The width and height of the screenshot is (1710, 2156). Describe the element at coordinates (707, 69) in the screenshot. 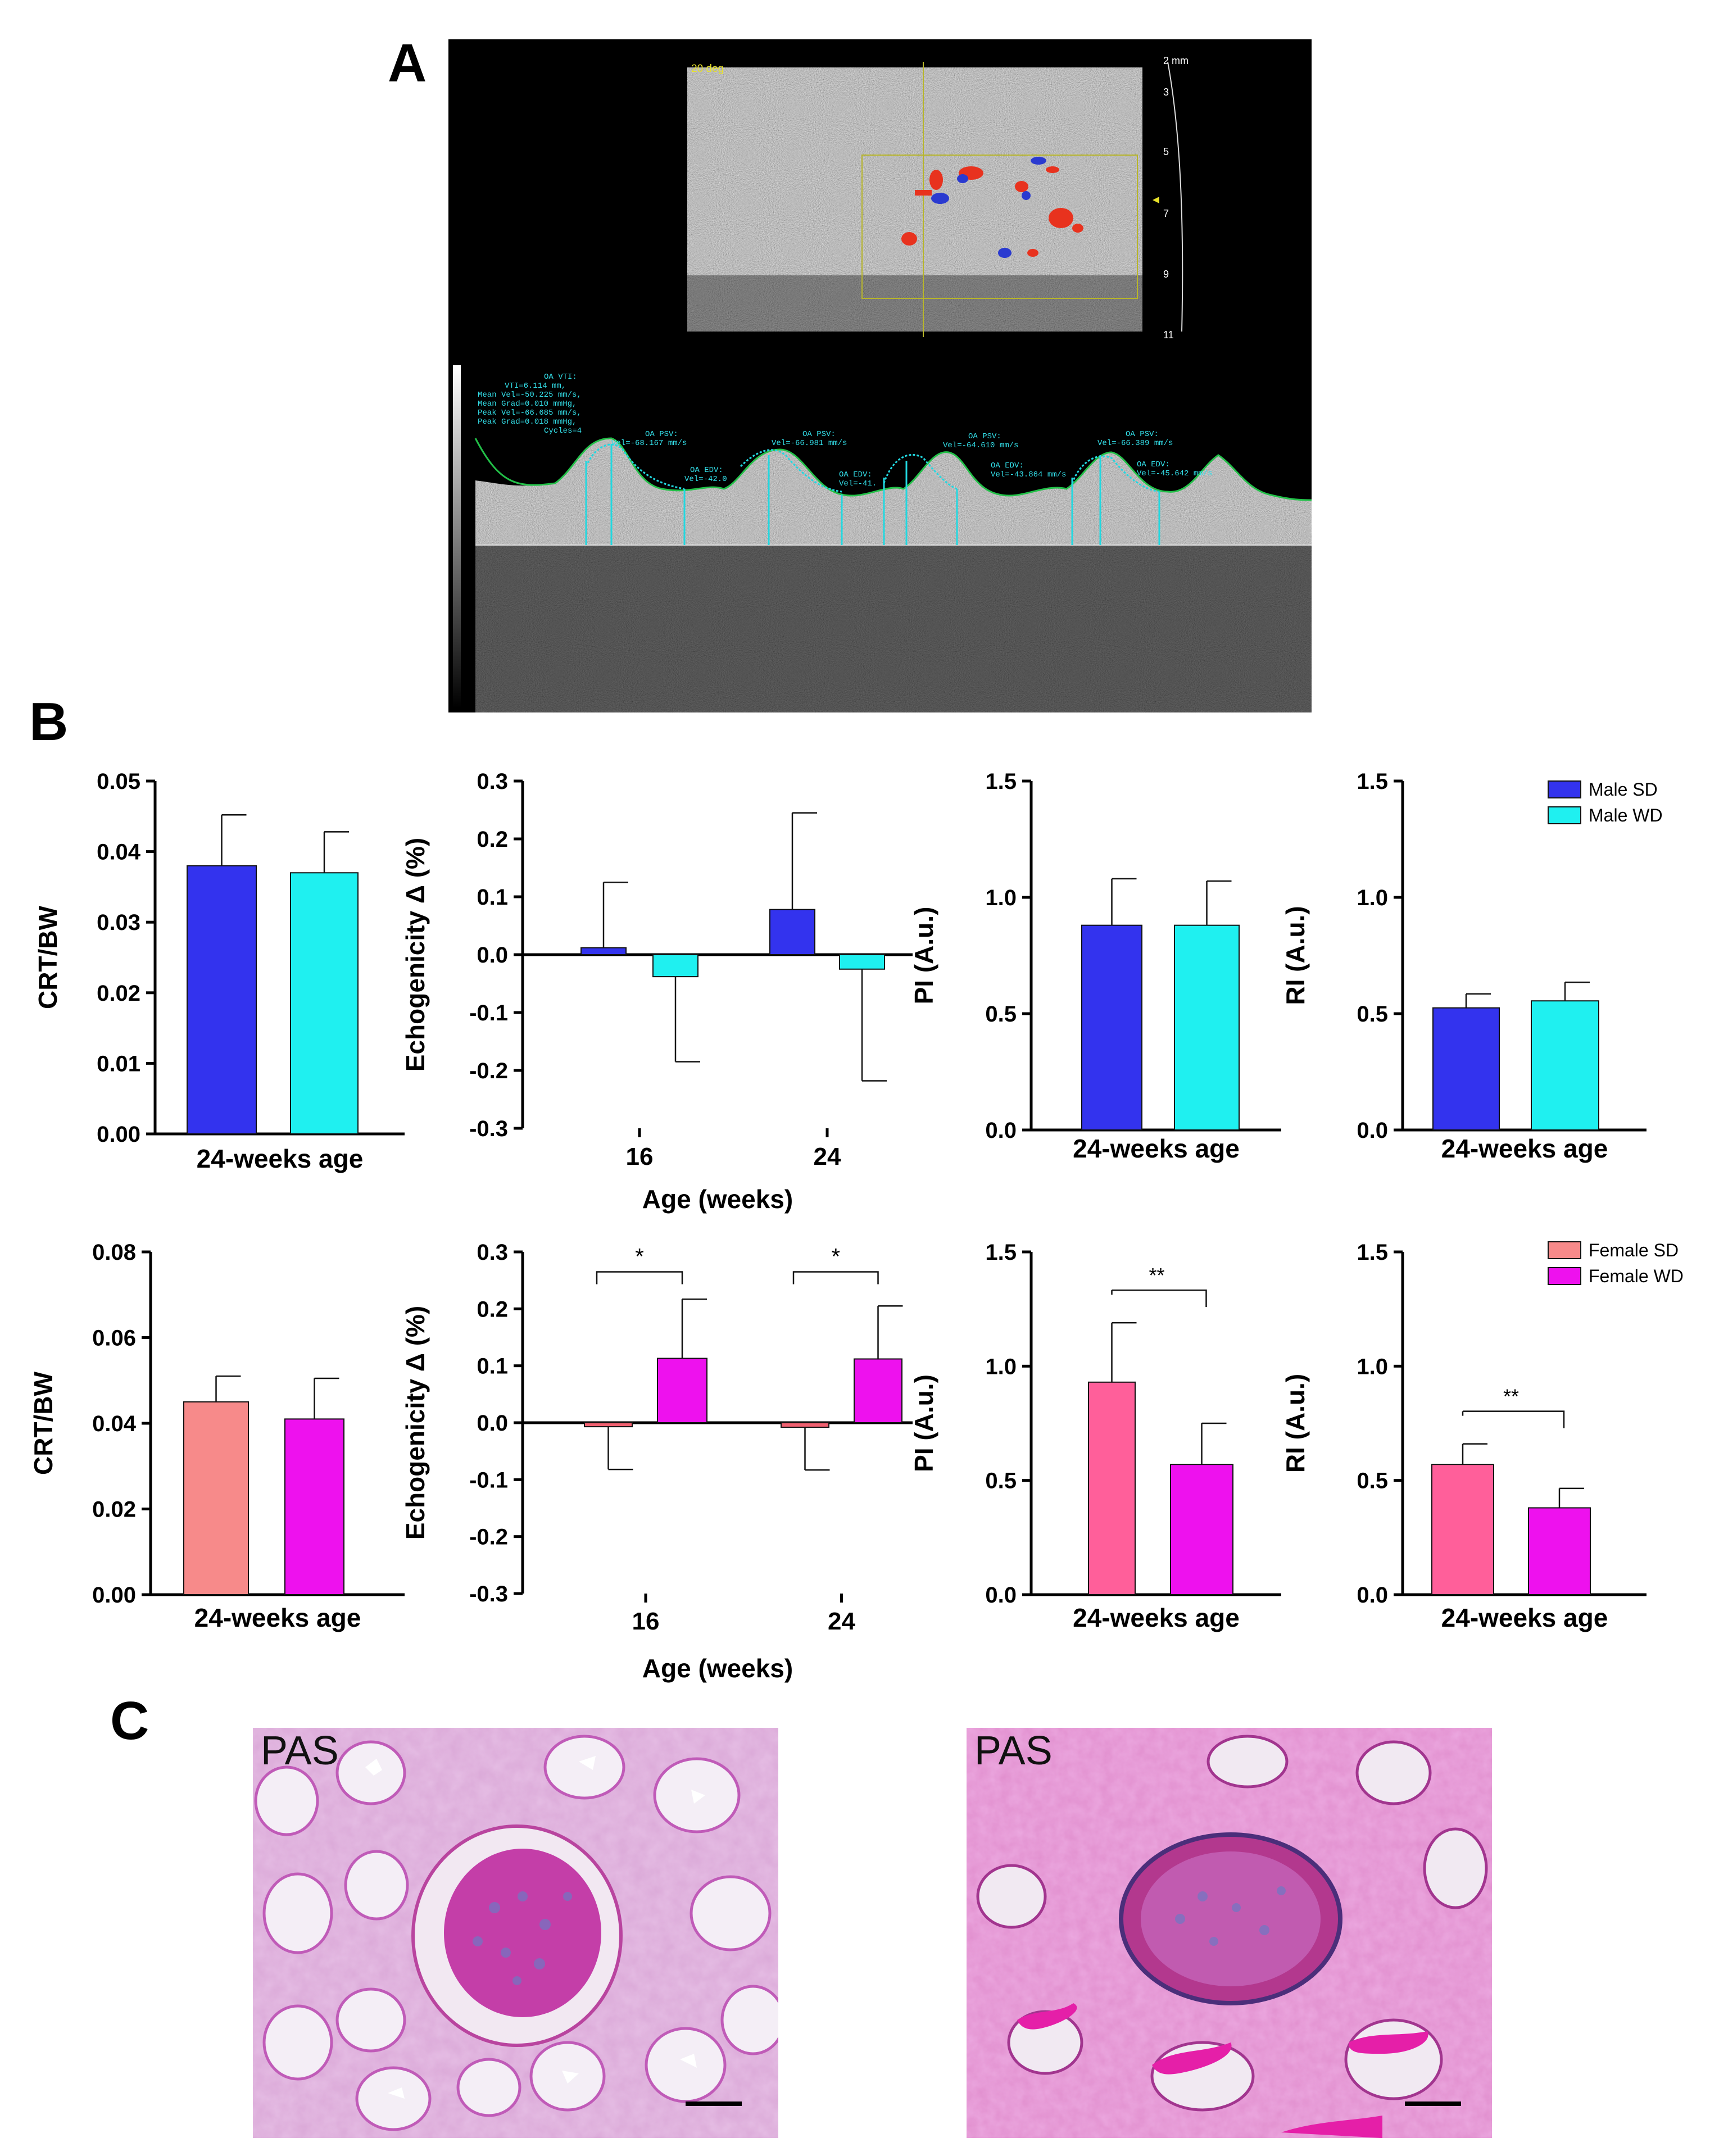

I see `angle-label: 20 deg` at that location.